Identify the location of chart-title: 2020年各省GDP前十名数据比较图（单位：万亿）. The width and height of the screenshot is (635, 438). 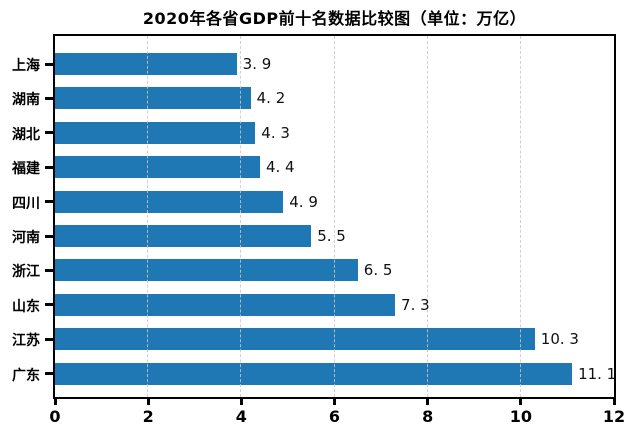
(334, 18).